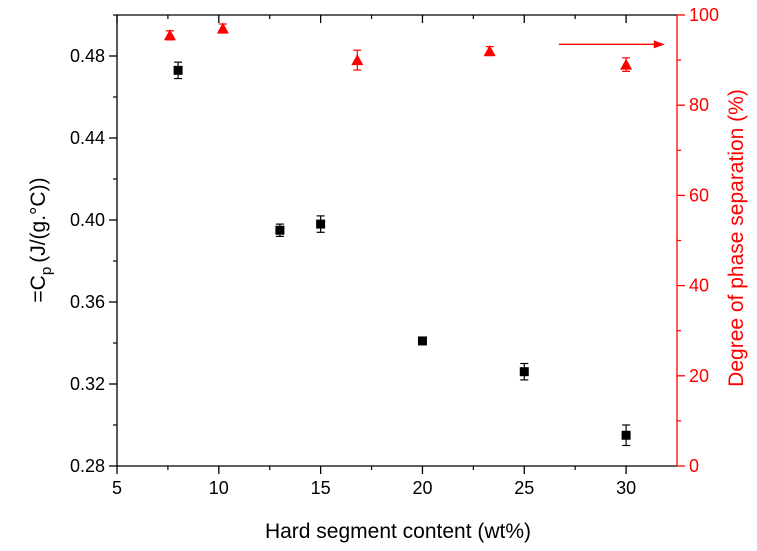  What do you see at coordinates (219, 488) in the screenshot?
I see `x-tick-label: 10` at bounding box center [219, 488].